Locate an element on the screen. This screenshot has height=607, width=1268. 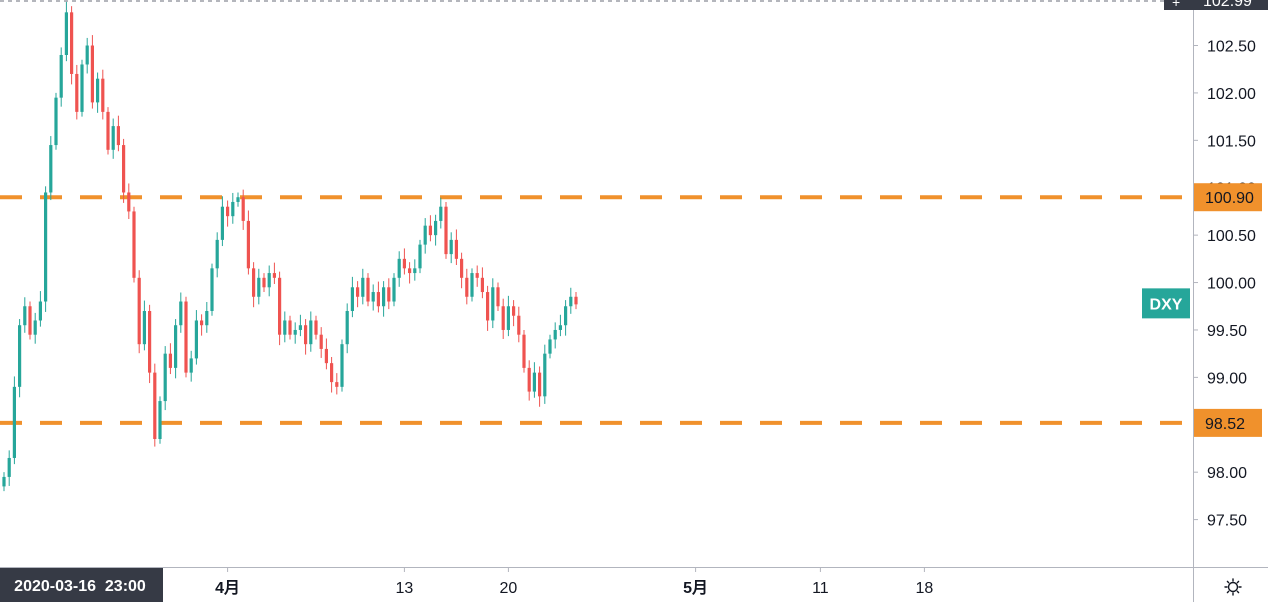
price-tick-label: 99.00 is located at coordinates (1227, 378).